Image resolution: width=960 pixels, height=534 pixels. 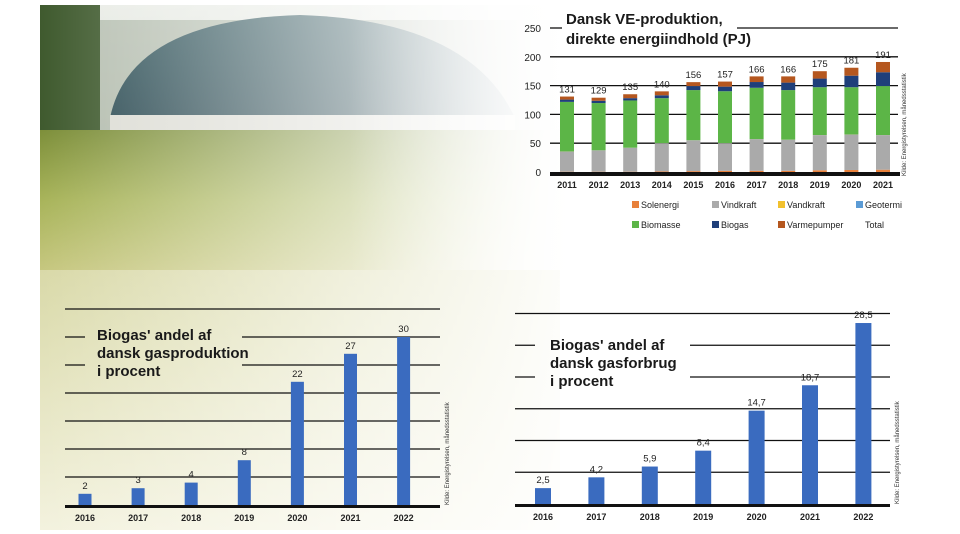 I want to click on total-label: 191, so click(x=883, y=55).